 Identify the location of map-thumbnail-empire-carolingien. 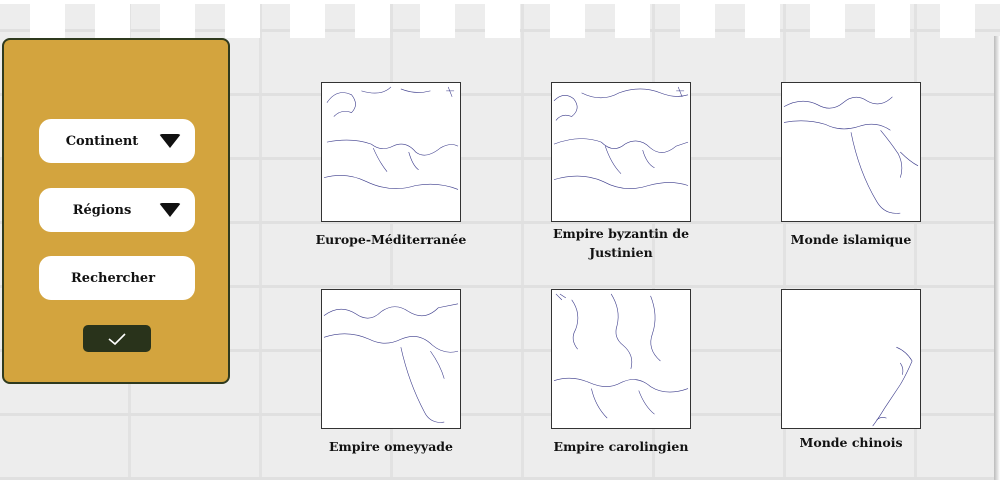
(621, 359).